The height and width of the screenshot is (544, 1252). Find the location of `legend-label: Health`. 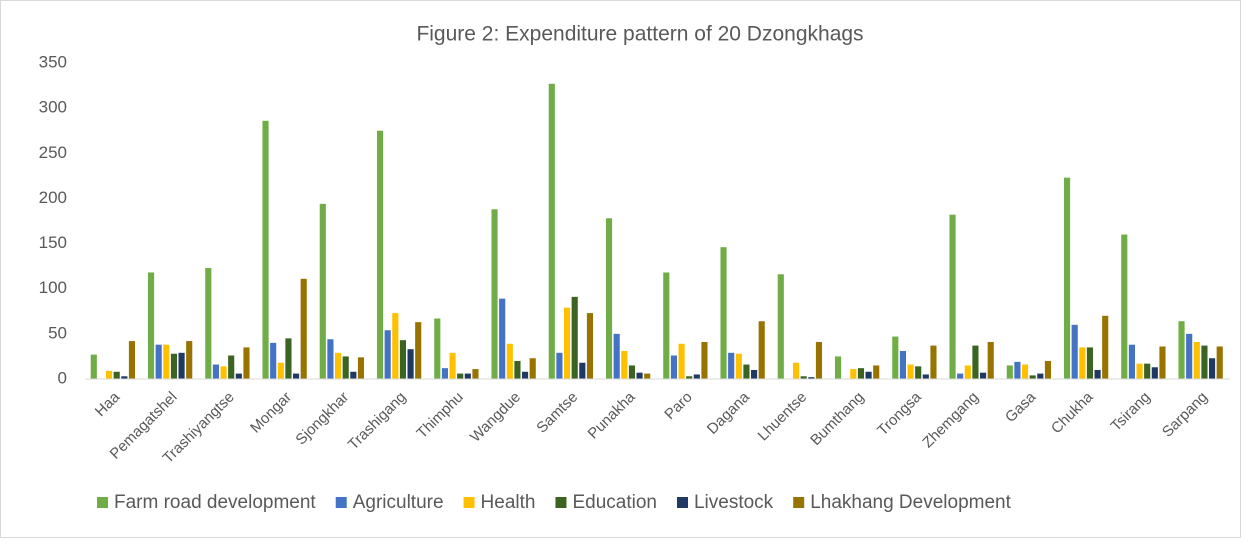

legend-label: Health is located at coordinates (508, 502).